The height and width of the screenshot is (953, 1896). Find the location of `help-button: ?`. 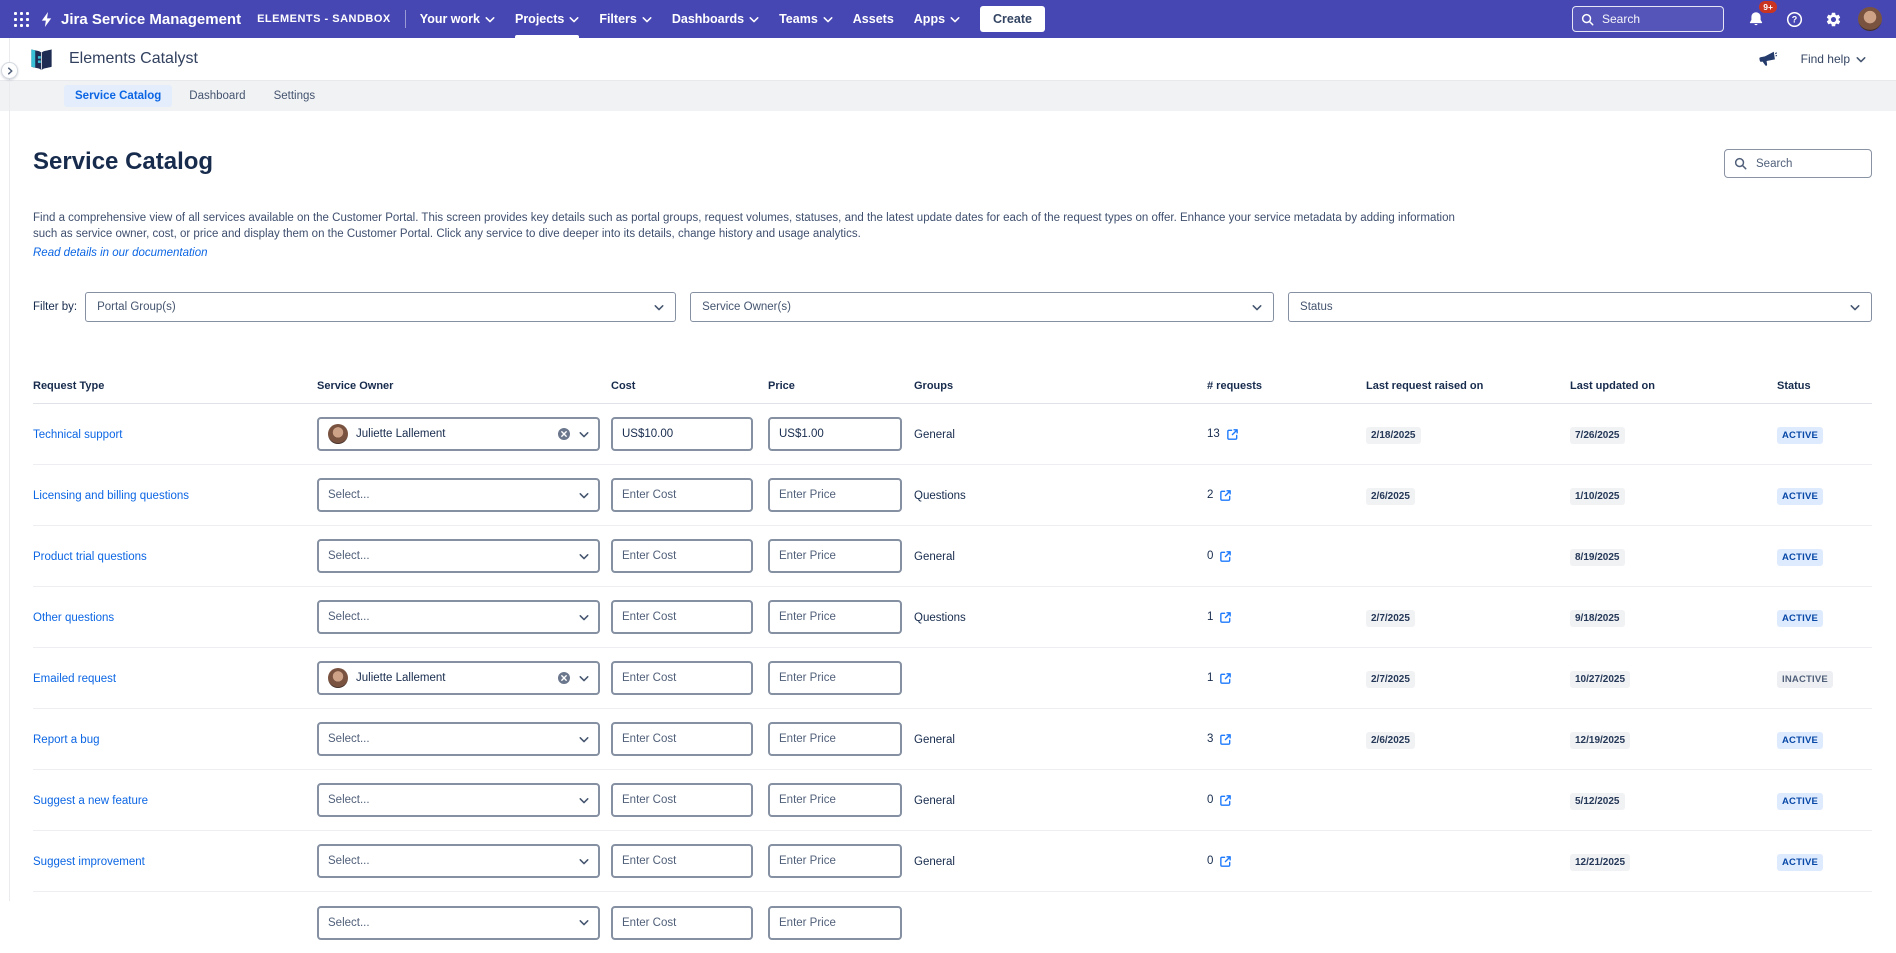

help-button: ? is located at coordinates (1794, 19).